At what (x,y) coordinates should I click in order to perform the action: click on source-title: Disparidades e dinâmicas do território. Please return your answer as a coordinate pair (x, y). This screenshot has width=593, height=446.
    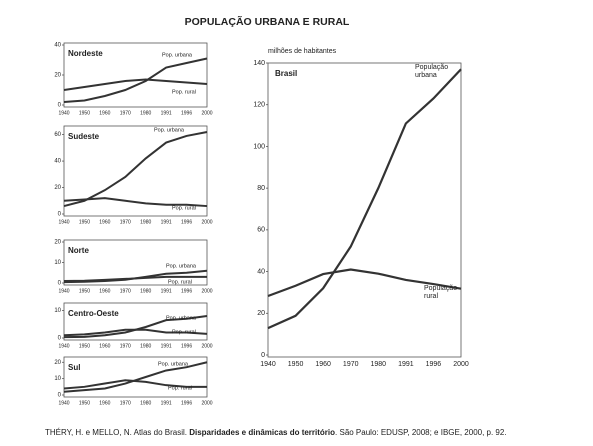
    Looking at the image, I should click on (262, 432).